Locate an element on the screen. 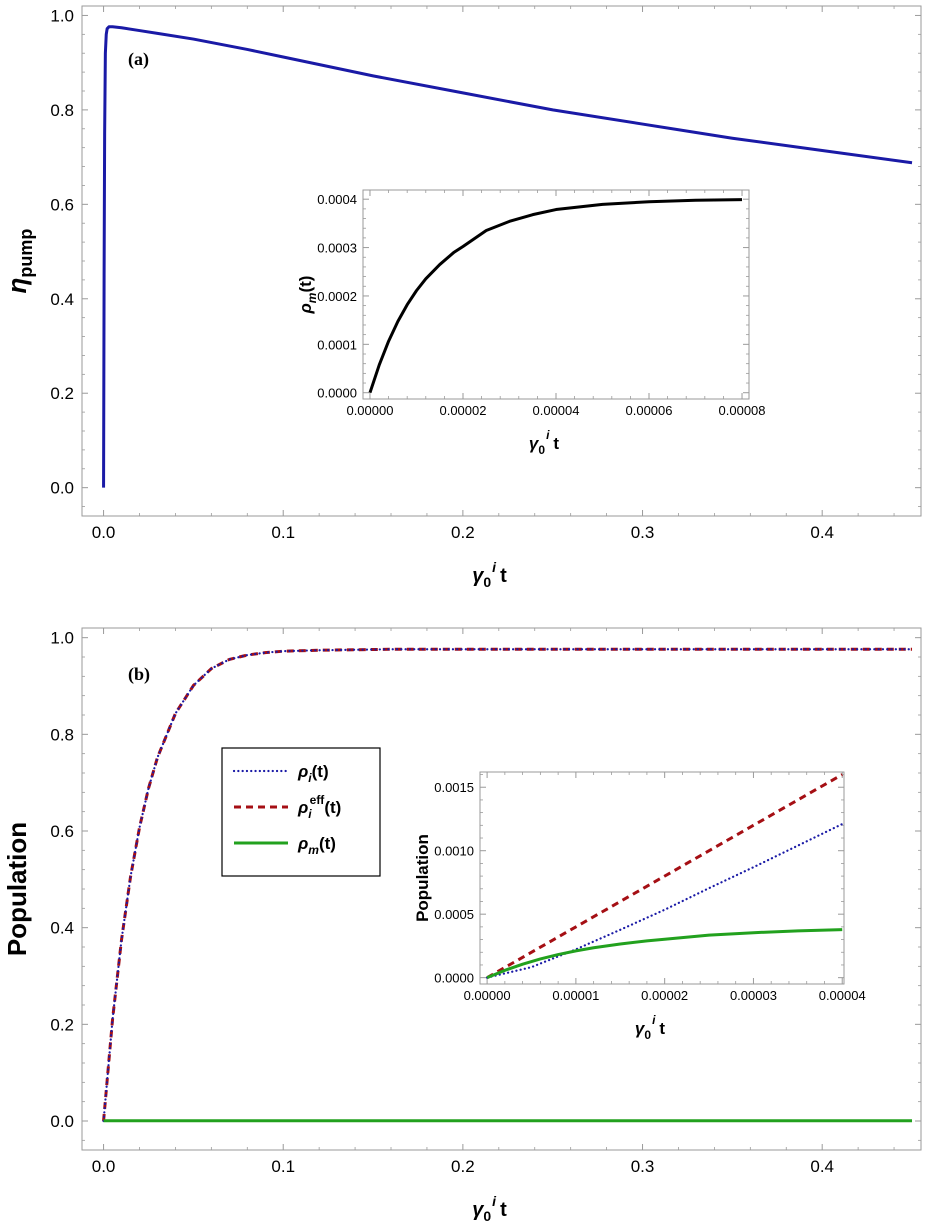  y-tick-label: 0.0010 is located at coordinates (454, 851).